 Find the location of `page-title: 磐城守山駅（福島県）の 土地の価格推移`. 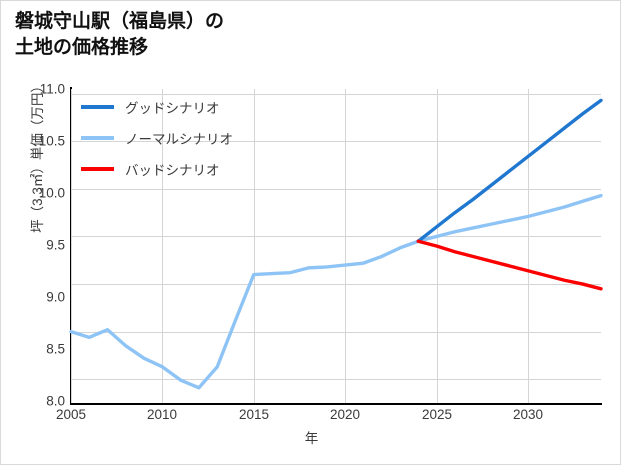

page-title: 磐城守山駅（福島県）の 土地の価格推移 is located at coordinates (120, 34).